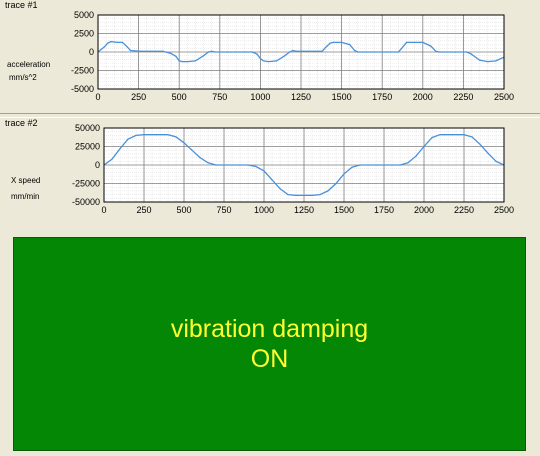 The width and height of the screenshot is (540, 456). What do you see at coordinates (87, 147) in the screenshot?
I see `y-tick-label: 25000` at bounding box center [87, 147].